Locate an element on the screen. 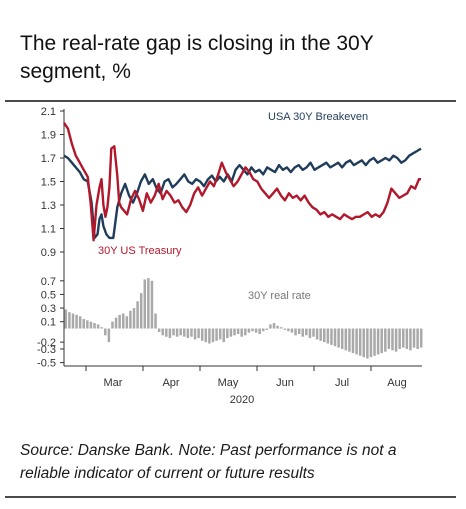  y-tick-label: -0.5 is located at coordinates (46, 364).